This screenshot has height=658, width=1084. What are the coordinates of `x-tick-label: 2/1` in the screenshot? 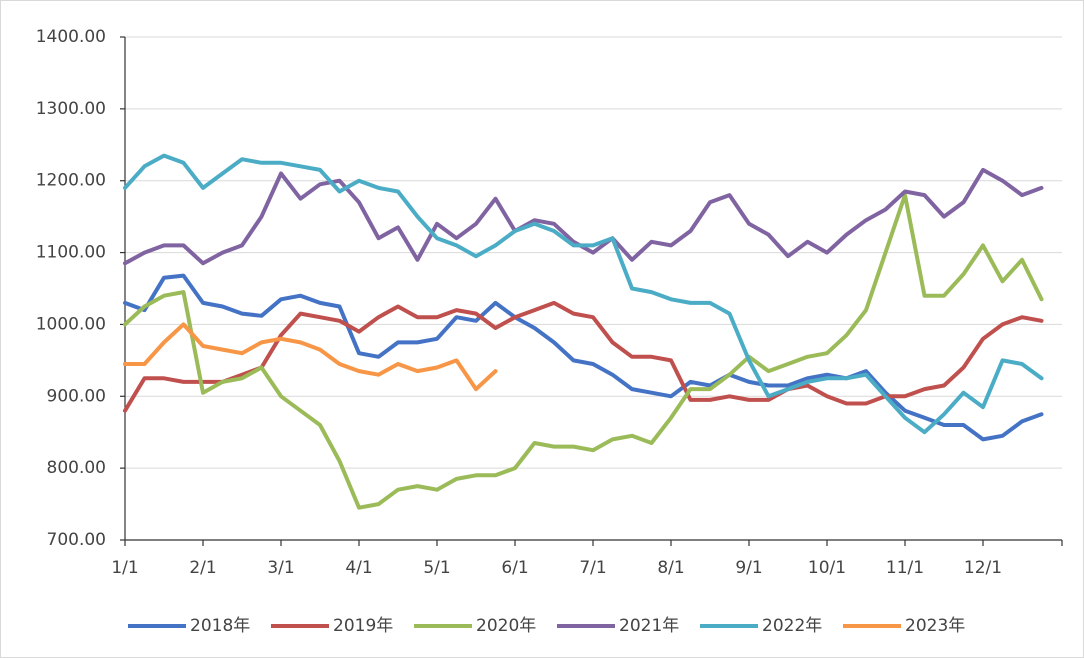 It's located at (202, 568).